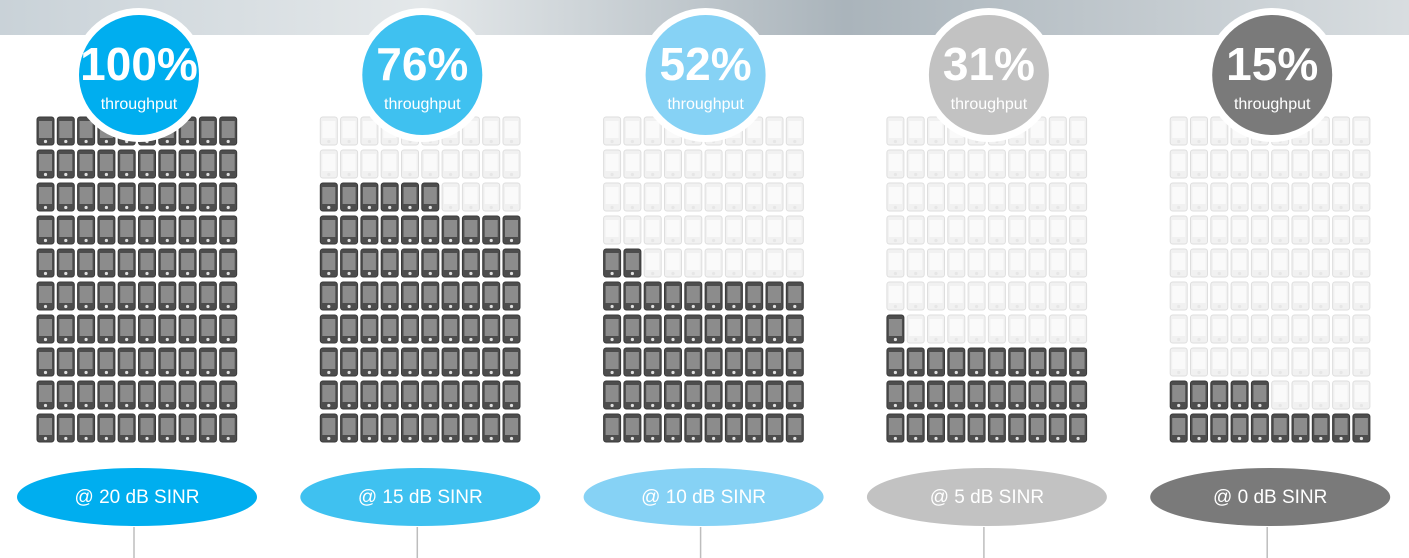 This screenshot has height=558, width=1409. I want to click on badge, so click(705, 75).